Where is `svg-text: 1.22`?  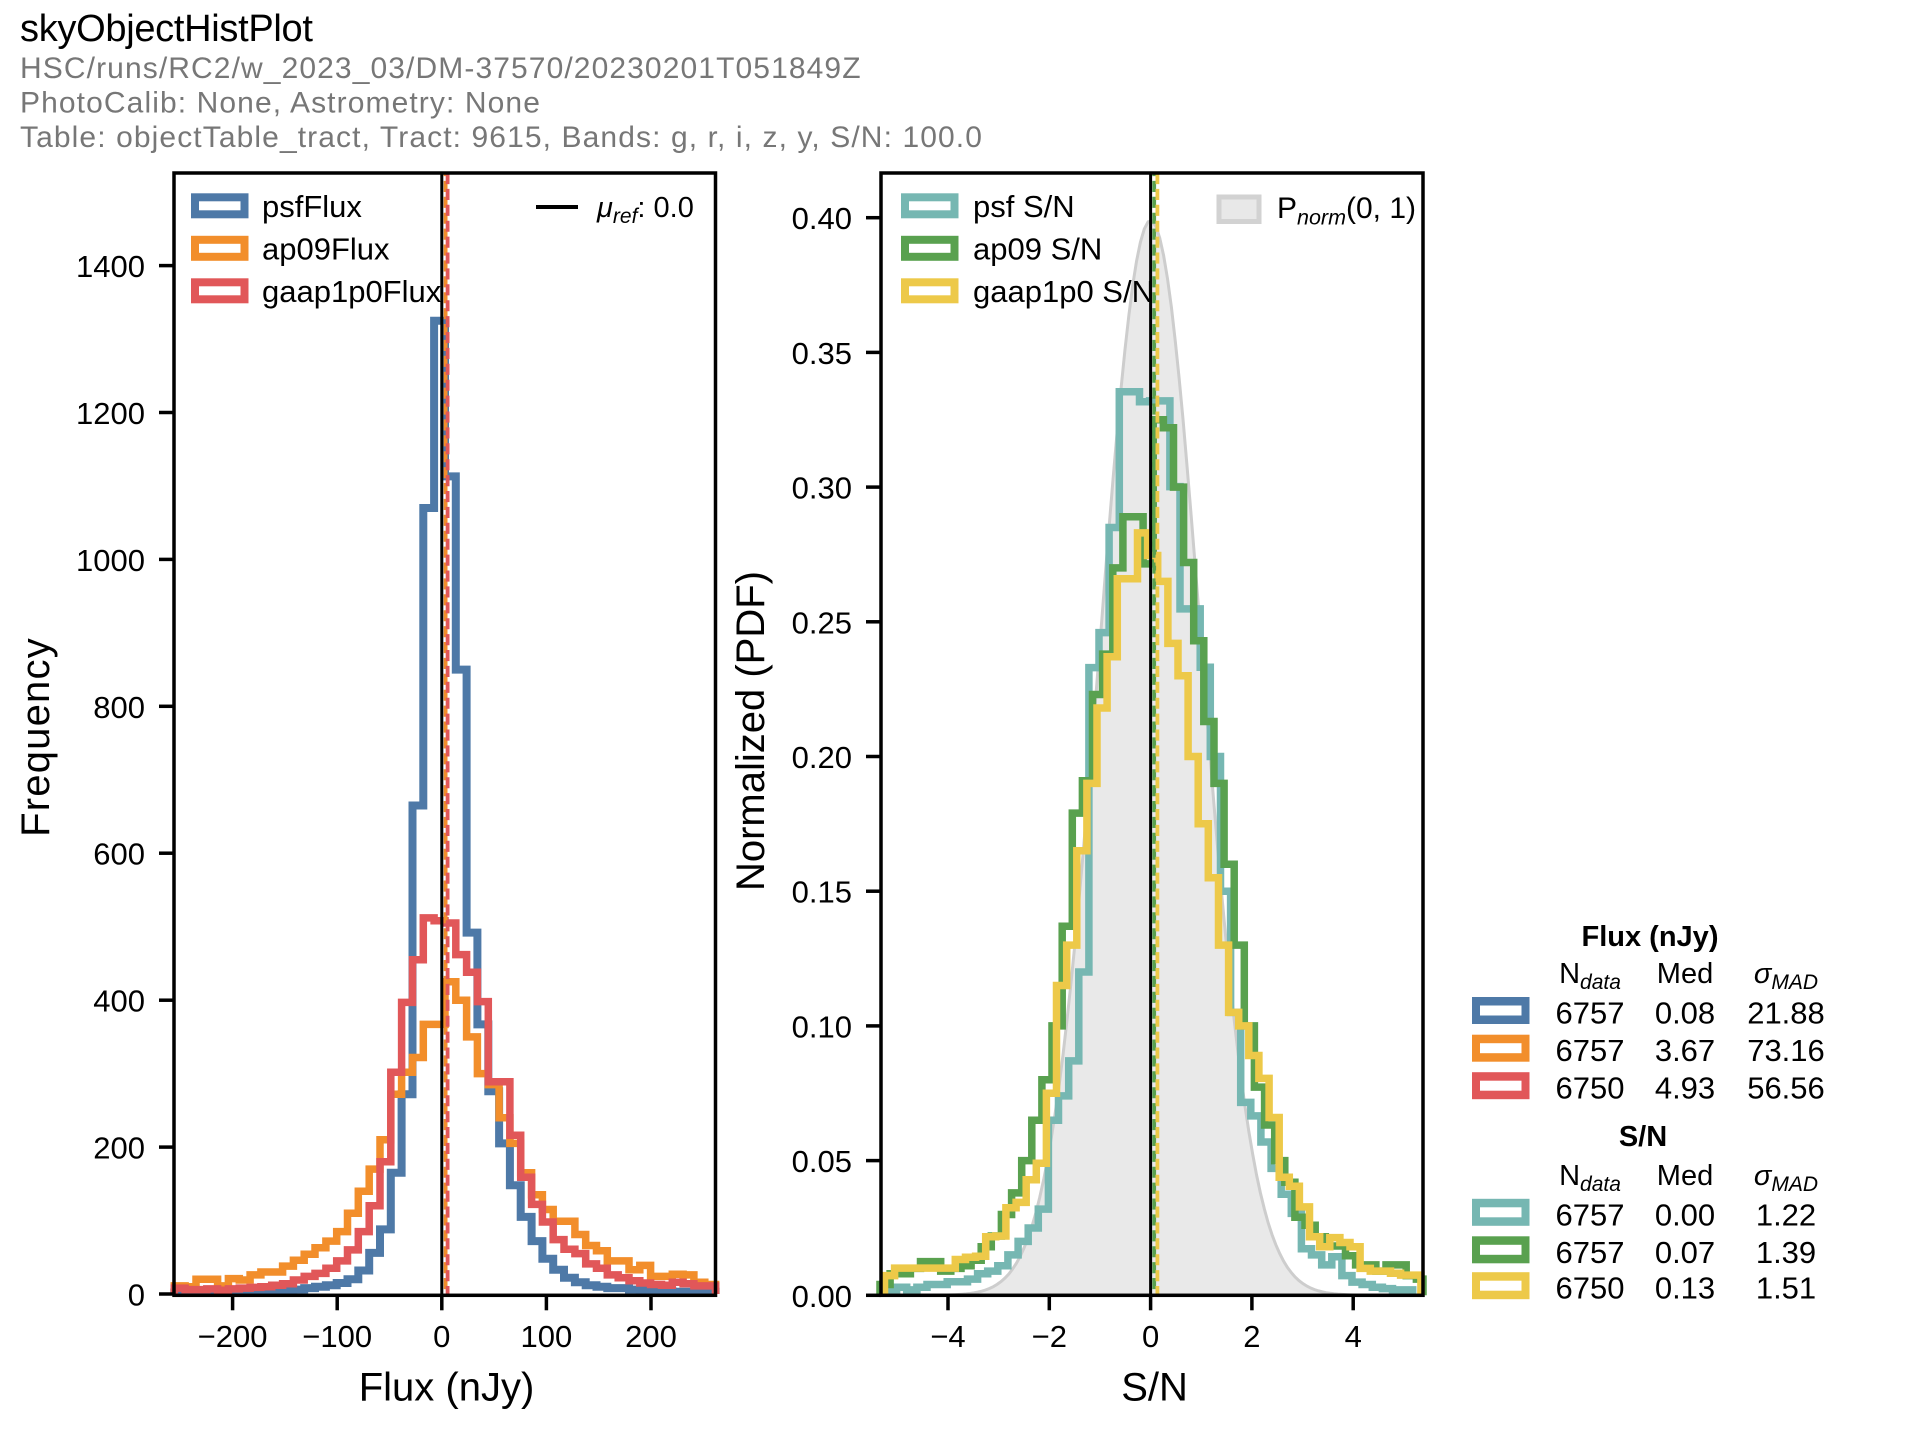
svg-text: 1.22 is located at coordinates (1786, 1214).